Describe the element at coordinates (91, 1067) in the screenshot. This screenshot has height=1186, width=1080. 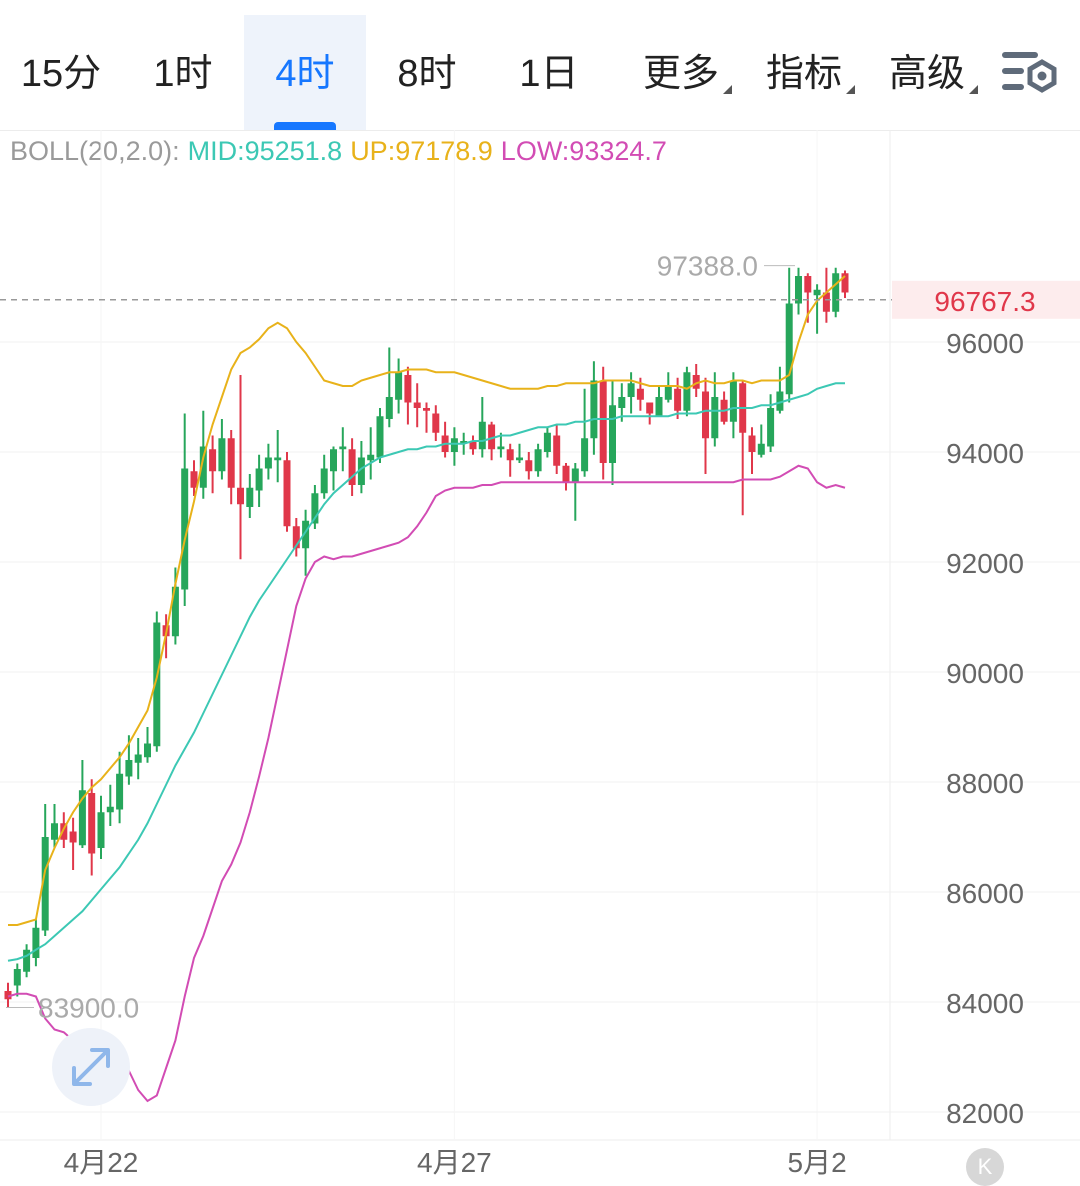
I see `expand-icon` at that location.